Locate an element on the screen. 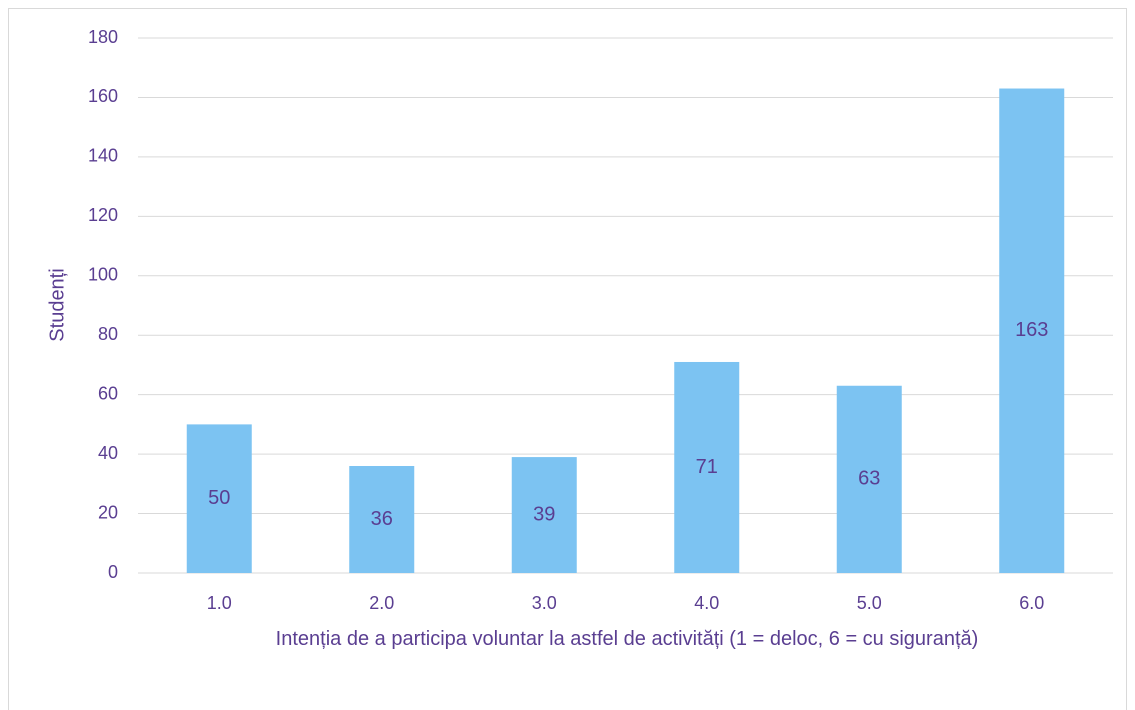 The height and width of the screenshot is (710, 1135). data-label: 50 is located at coordinates (219, 498).